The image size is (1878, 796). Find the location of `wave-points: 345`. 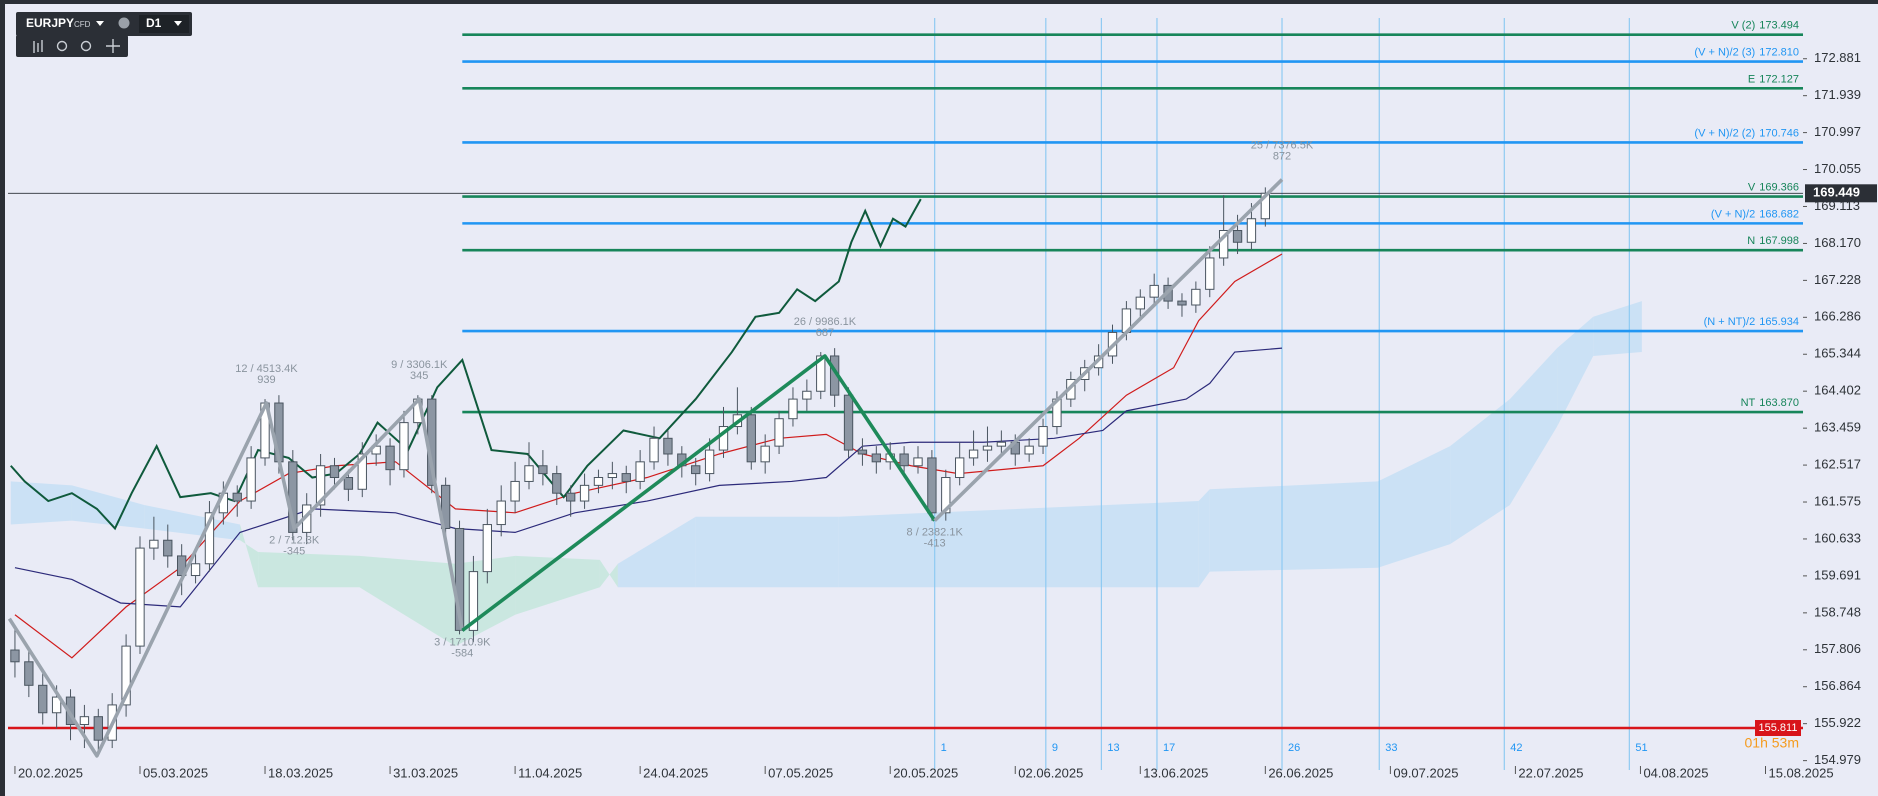

wave-points: 345 is located at coordinates (419, 376).